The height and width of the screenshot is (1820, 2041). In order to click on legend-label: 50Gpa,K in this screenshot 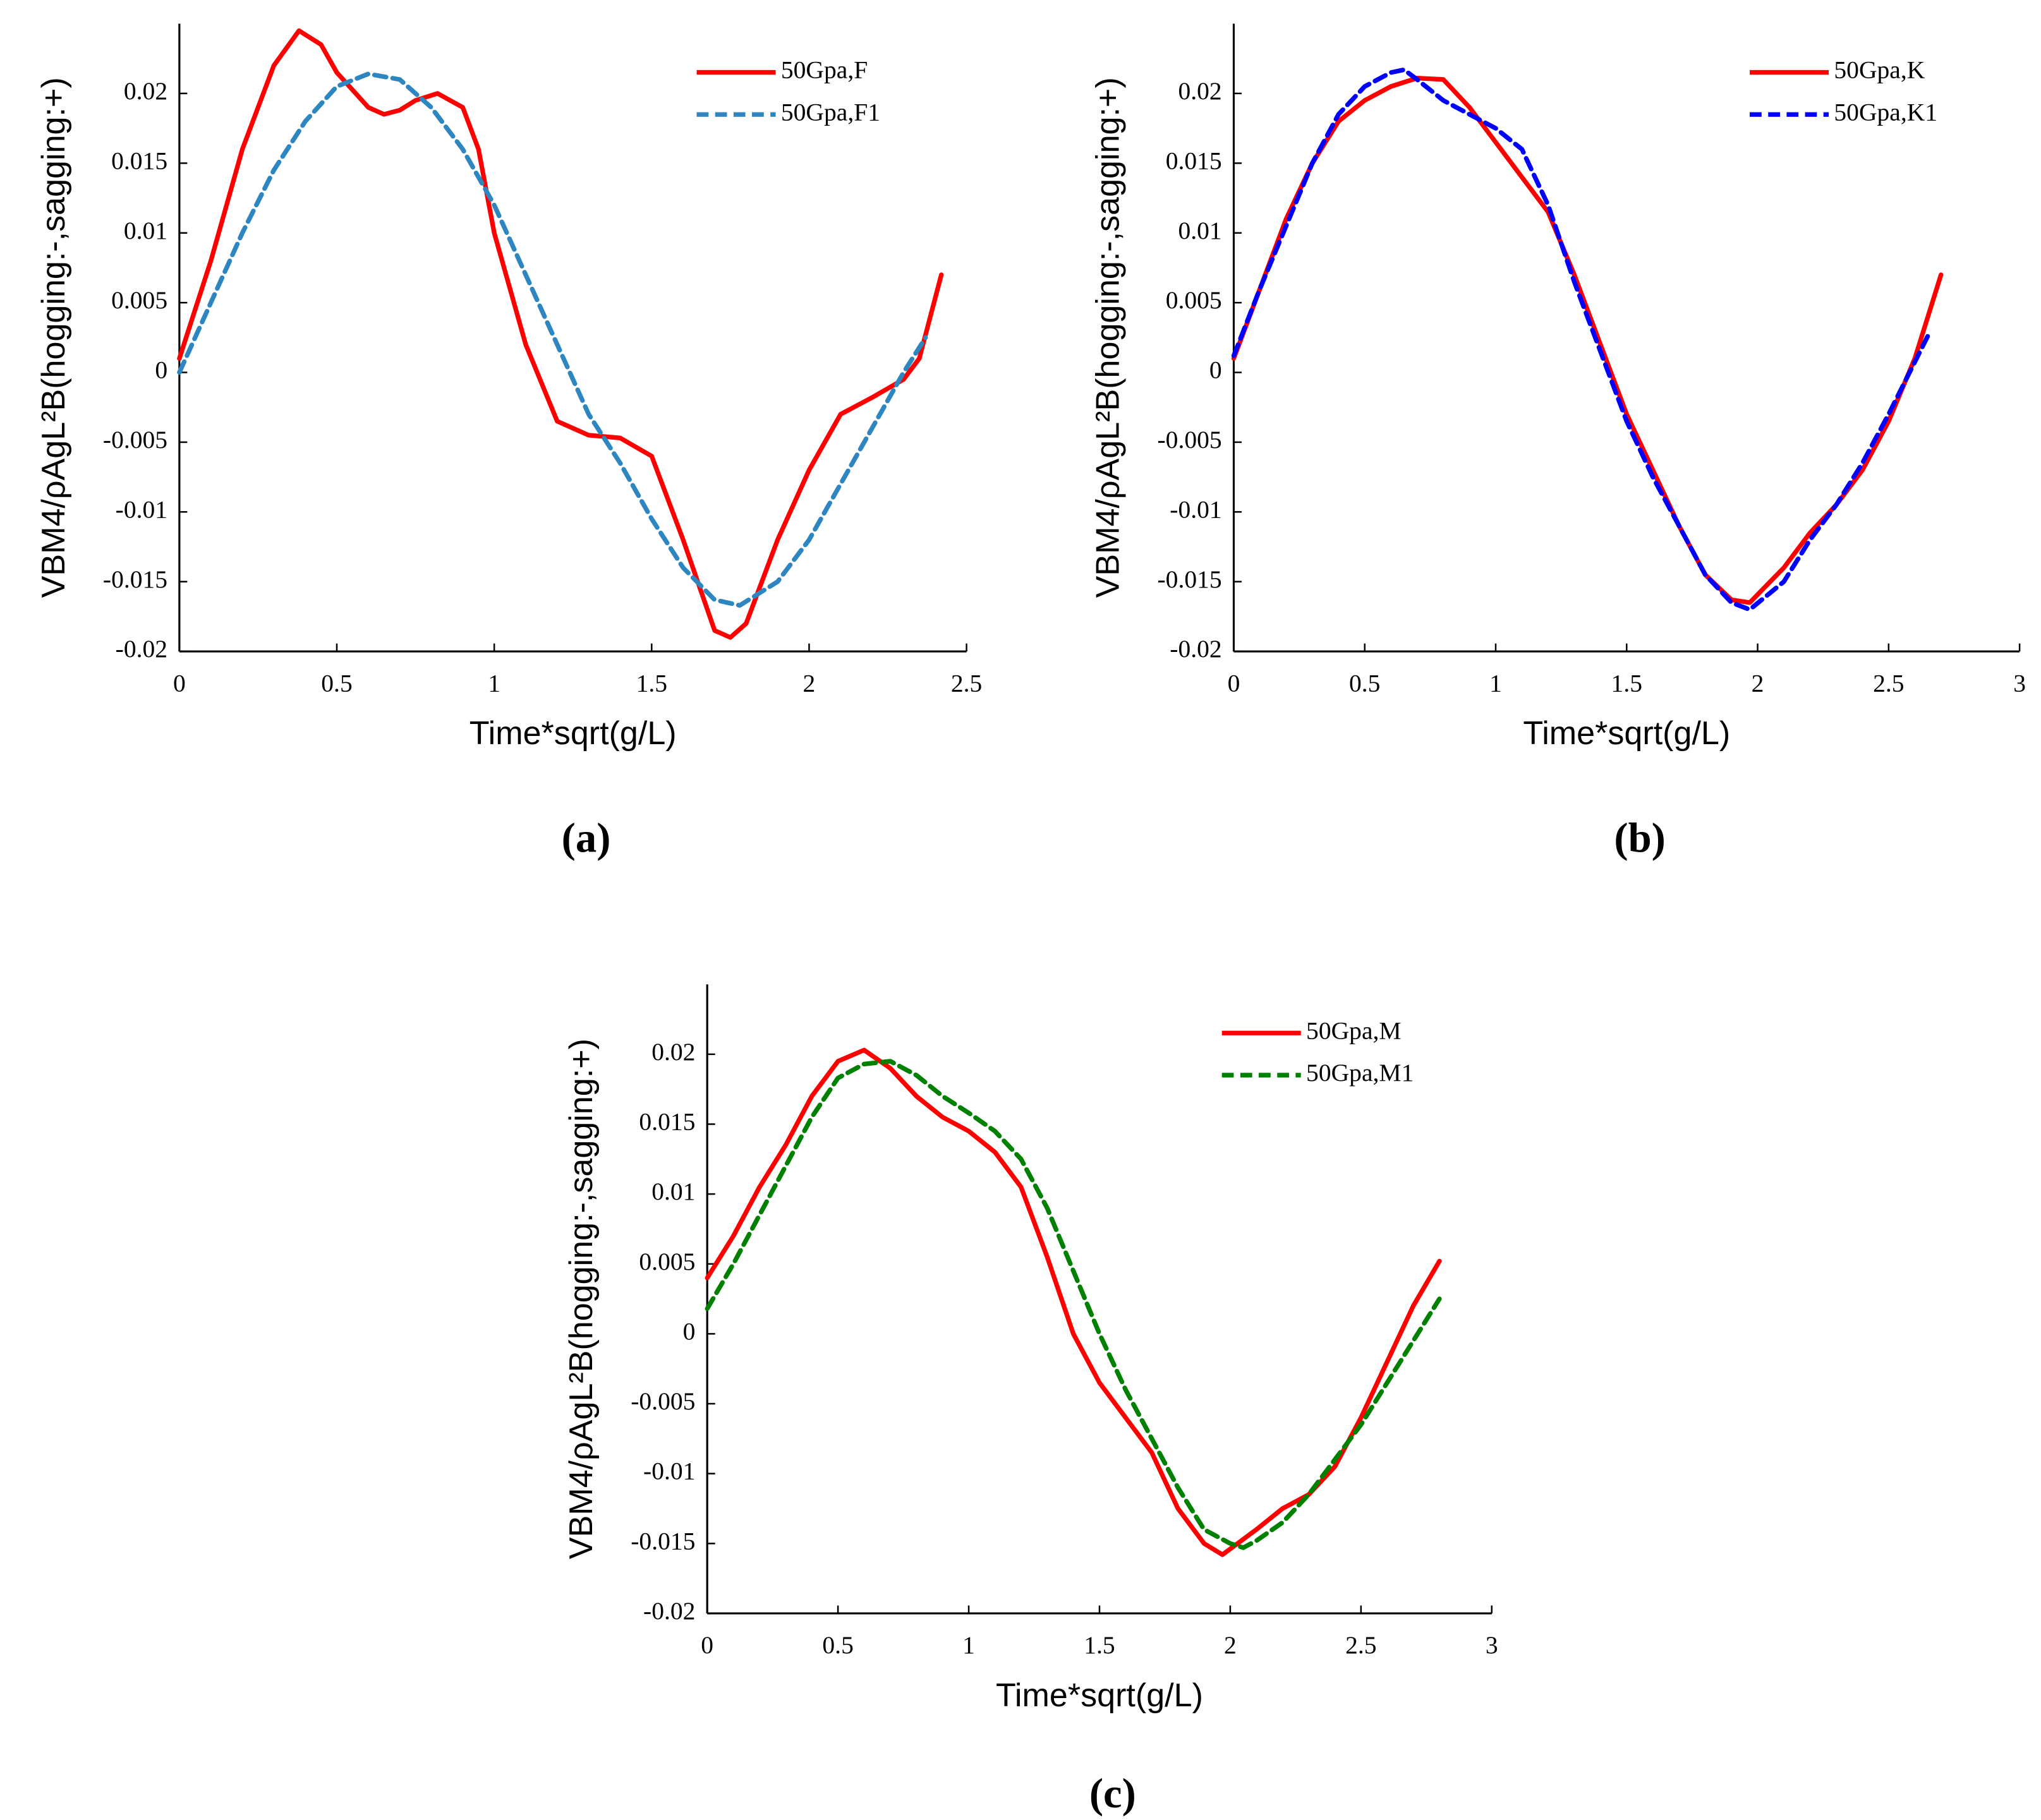, I will do `click(1879, 70)`.